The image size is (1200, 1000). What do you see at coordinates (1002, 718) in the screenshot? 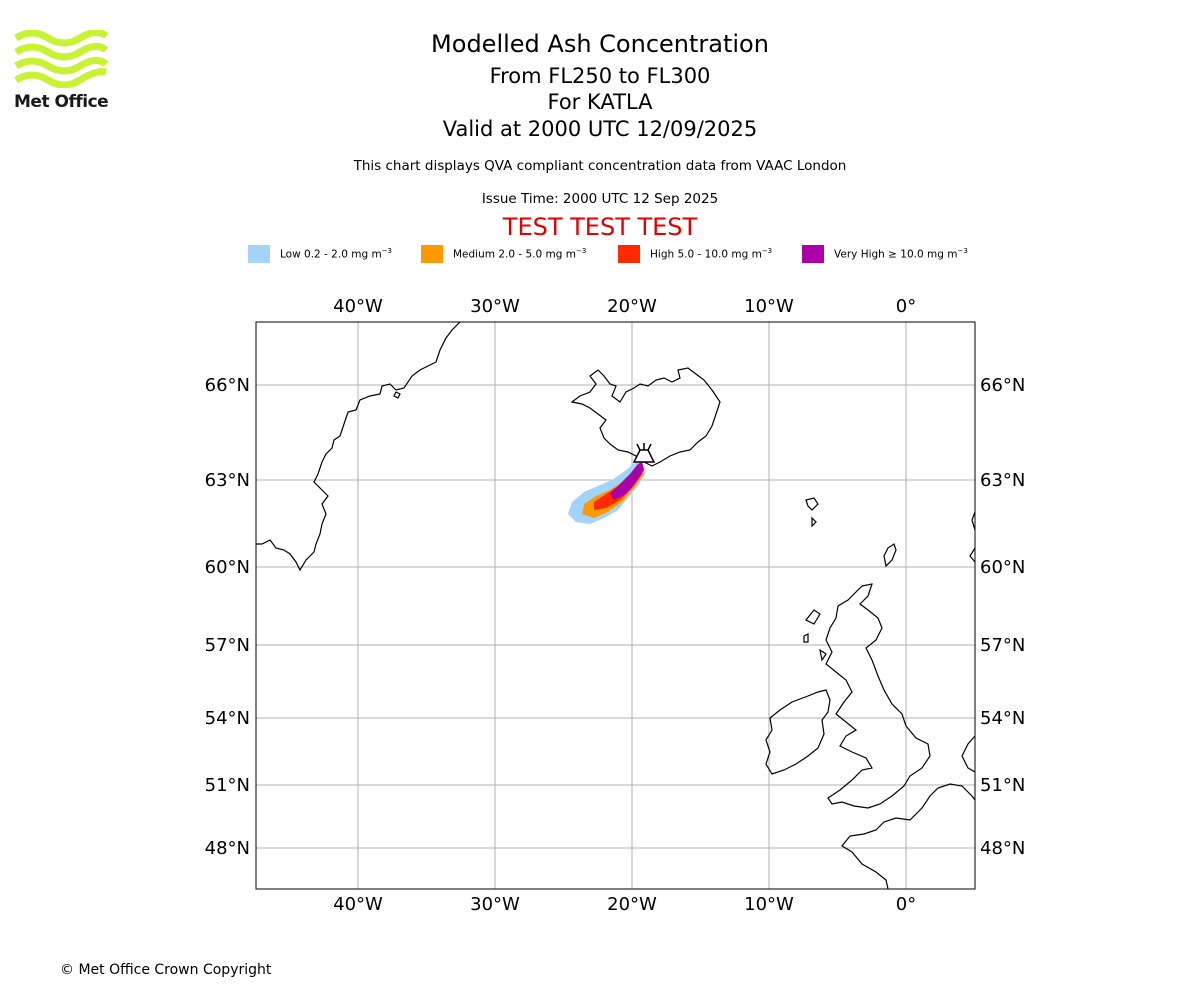
I see `lat-label-right: 54°N` at bounding box center [1002, 718].